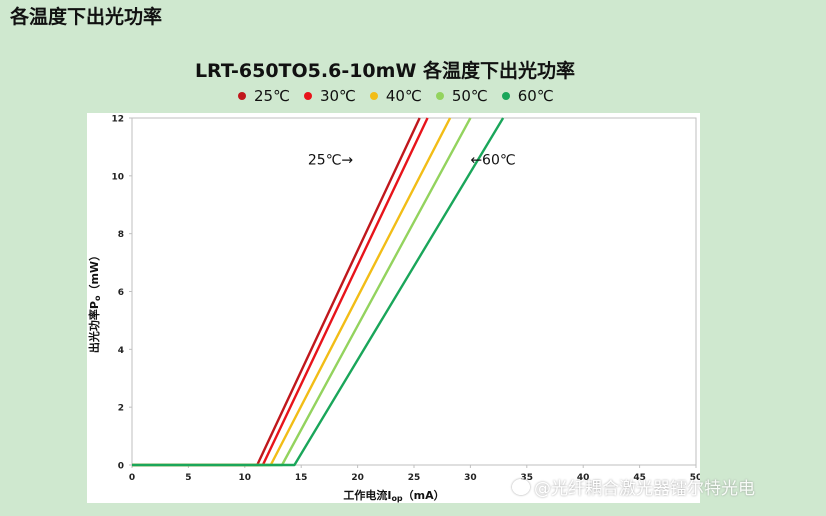  I want to click on y-tick-label: 8, so click(121, 235).